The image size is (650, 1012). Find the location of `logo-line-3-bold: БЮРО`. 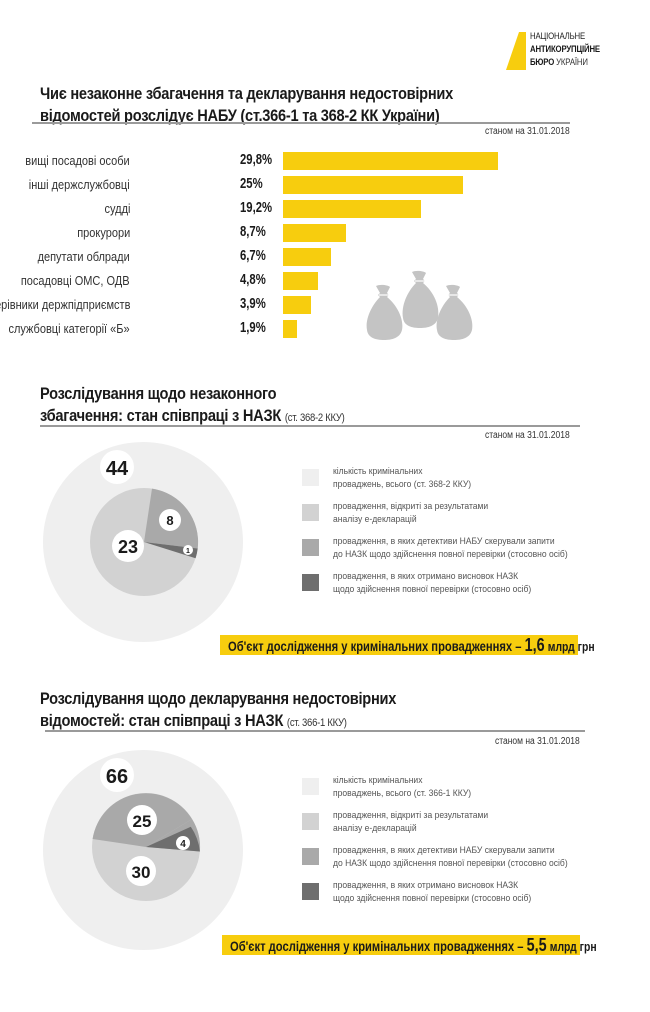

logo-line-3-bold: БЮРО is located at coordinates (542, 62).